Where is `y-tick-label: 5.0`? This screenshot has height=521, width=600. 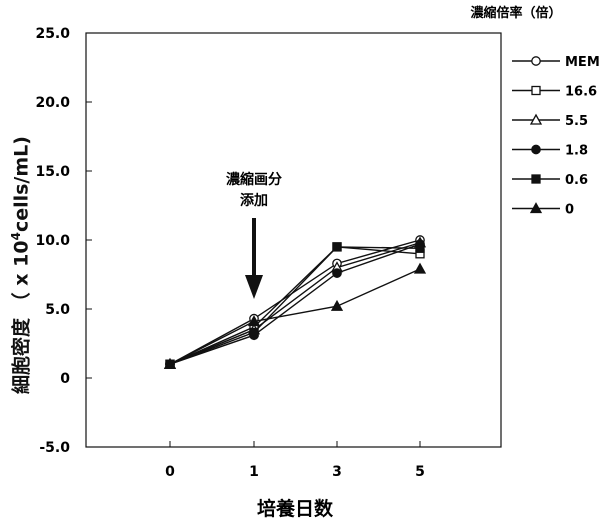 y-tick-label: 5.0 is located at coordinates (57, 310).